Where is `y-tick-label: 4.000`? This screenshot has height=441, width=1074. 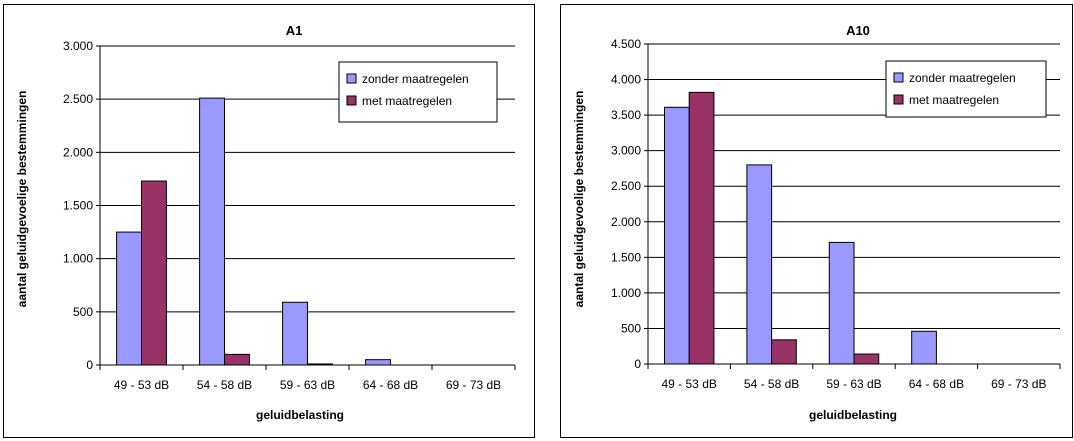 y-tick-label: 4.000 is located at coordinates (626, 80).